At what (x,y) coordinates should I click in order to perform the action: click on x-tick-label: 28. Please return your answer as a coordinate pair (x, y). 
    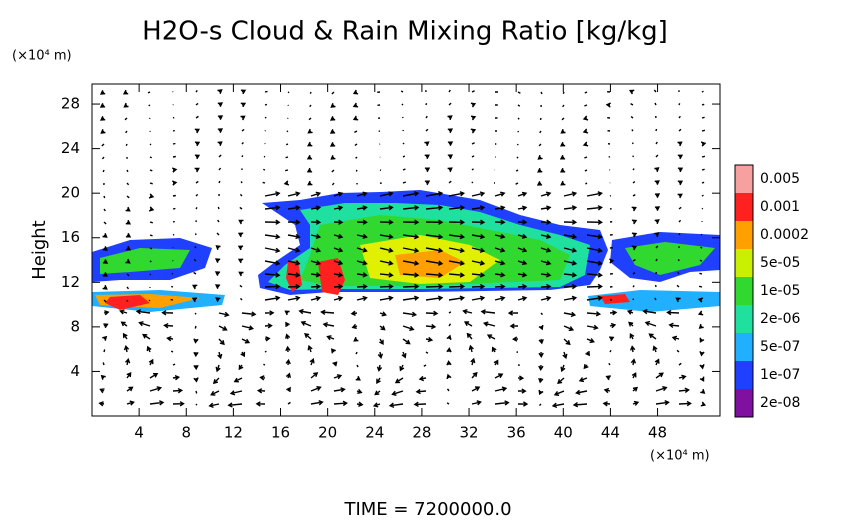
    Looking at the image, I should click on (421, 433).